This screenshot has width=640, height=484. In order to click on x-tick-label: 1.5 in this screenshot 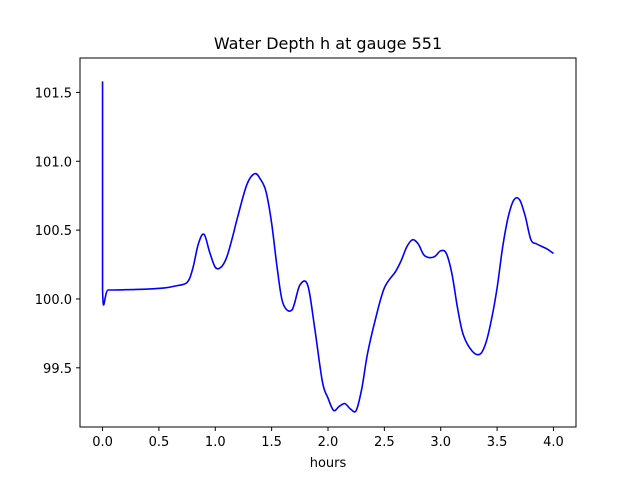, I will do `click(271, 442)`.